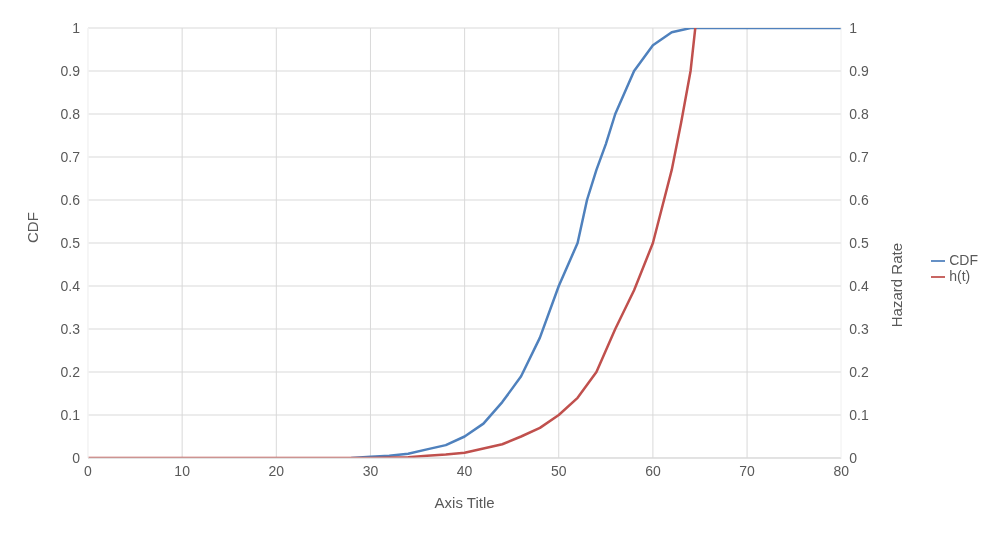 This screenshot has width=1005, height=536. I want to click on y2-axis-title: Hazard Rate, so click(896, 285).